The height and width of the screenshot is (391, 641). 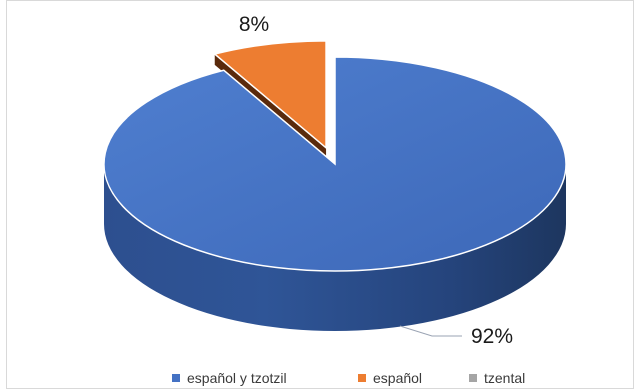 What do you see at coordinates (237, 378) in the screenshot?
I see `legend-label: español y tzotzil` at bounding box center [237, 378].